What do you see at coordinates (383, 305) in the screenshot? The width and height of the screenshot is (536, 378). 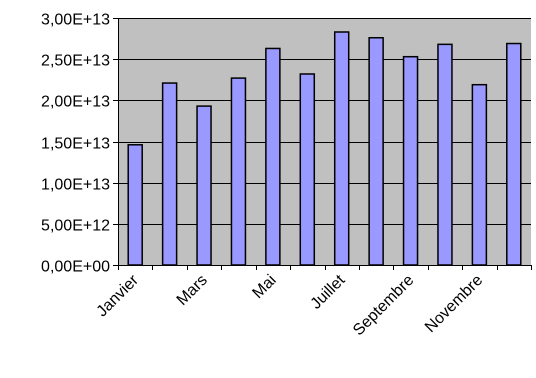 I see `x-tick-label: Septembre` at bounding box center [383, 305].